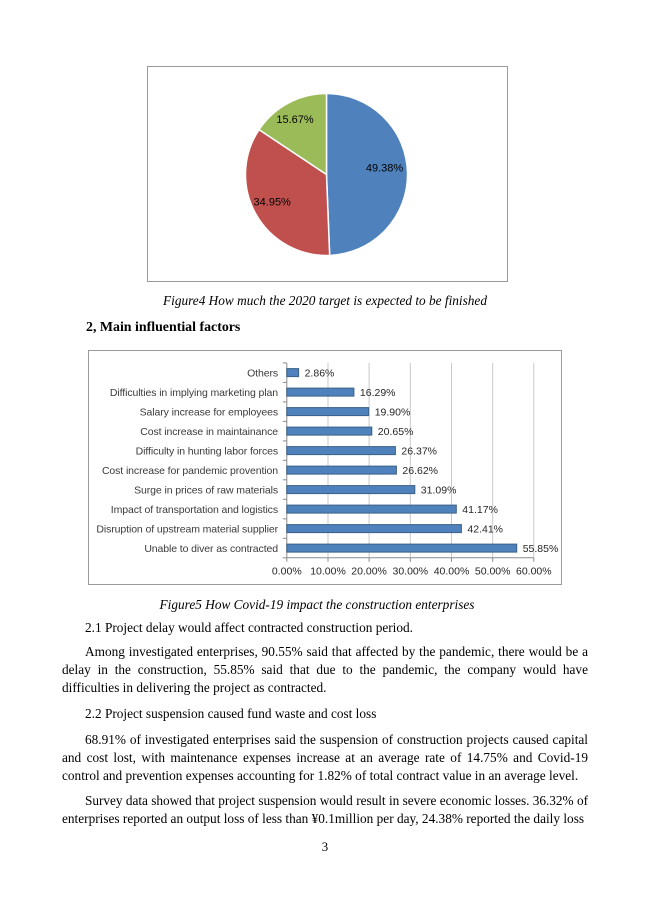  What do you see at coordinates (273, 203) in the screenshot?
I see `svg-text: 34.95%` at bounding box center [273, 203].